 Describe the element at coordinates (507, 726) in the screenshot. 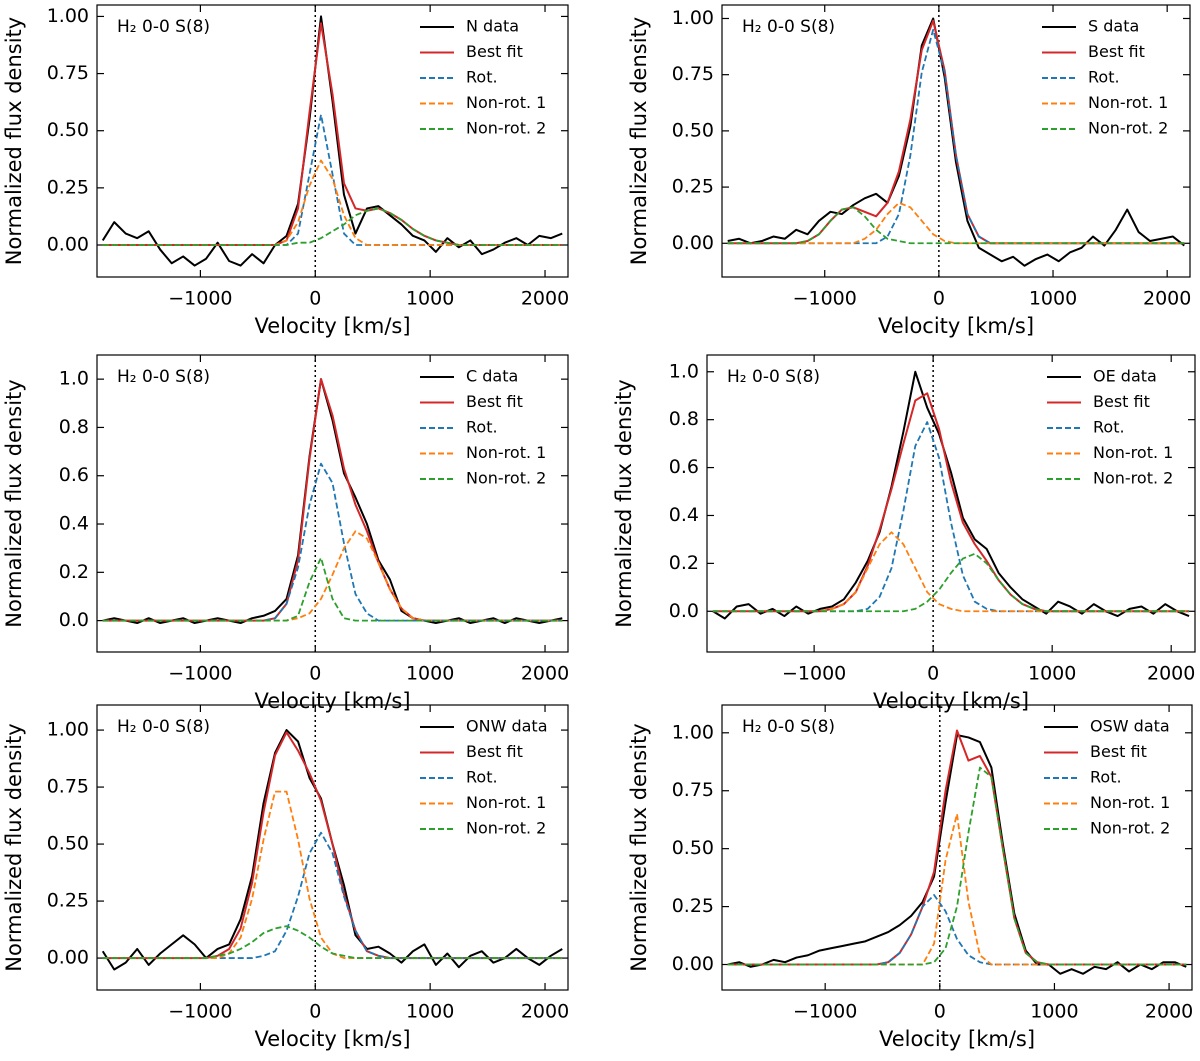

I see `legend-label: ONW data` at that location.